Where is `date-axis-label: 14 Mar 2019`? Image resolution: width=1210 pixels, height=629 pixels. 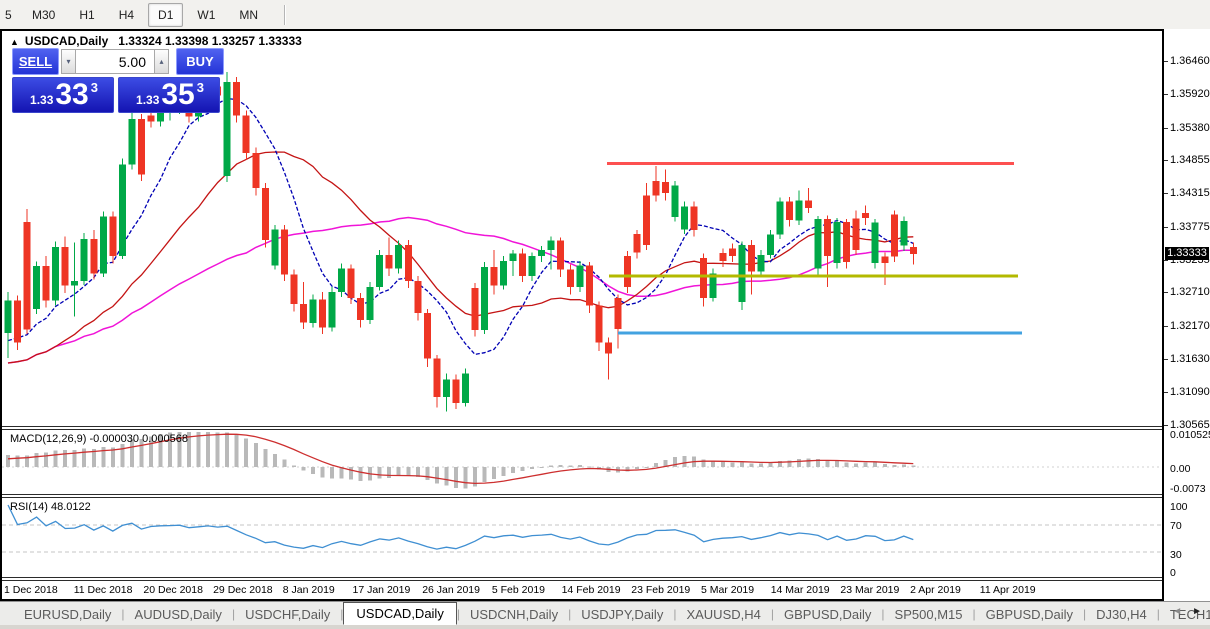 date-axis-label: 14 Mar 2019 is located at coordinates (800, 590).